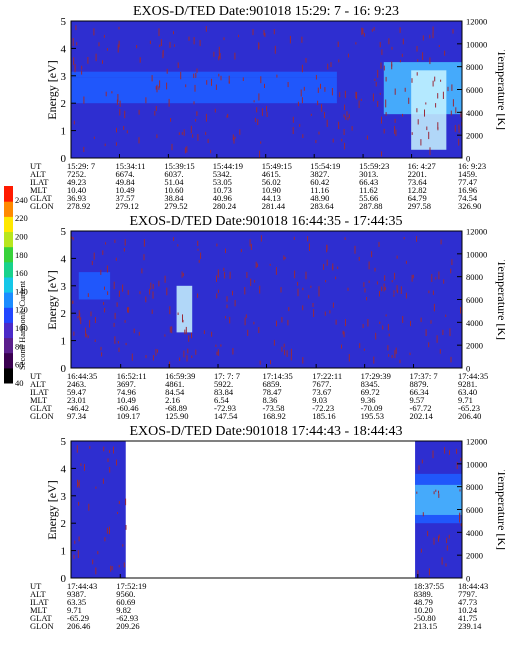 This screenshot has width=505, height=649. I want to click on ephemeris-cell: 17:44:35, so click(473, 376).